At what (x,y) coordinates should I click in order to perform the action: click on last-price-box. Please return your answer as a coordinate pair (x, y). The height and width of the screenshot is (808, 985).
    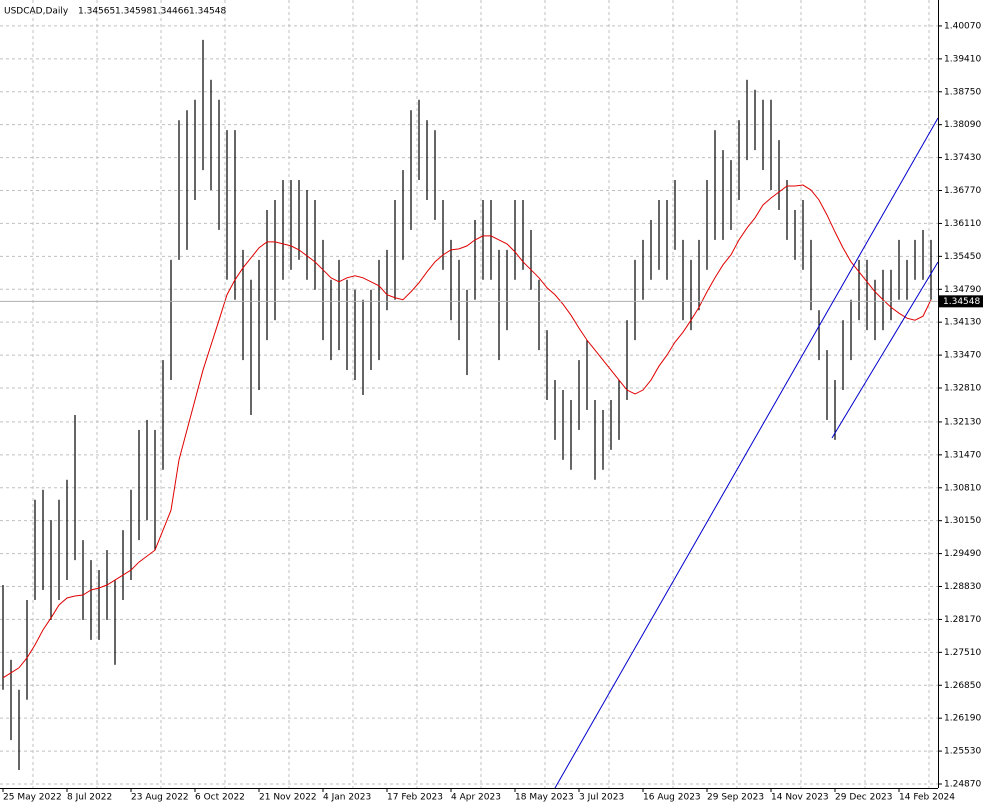
    Looking at the image, I should click on (961, 301).